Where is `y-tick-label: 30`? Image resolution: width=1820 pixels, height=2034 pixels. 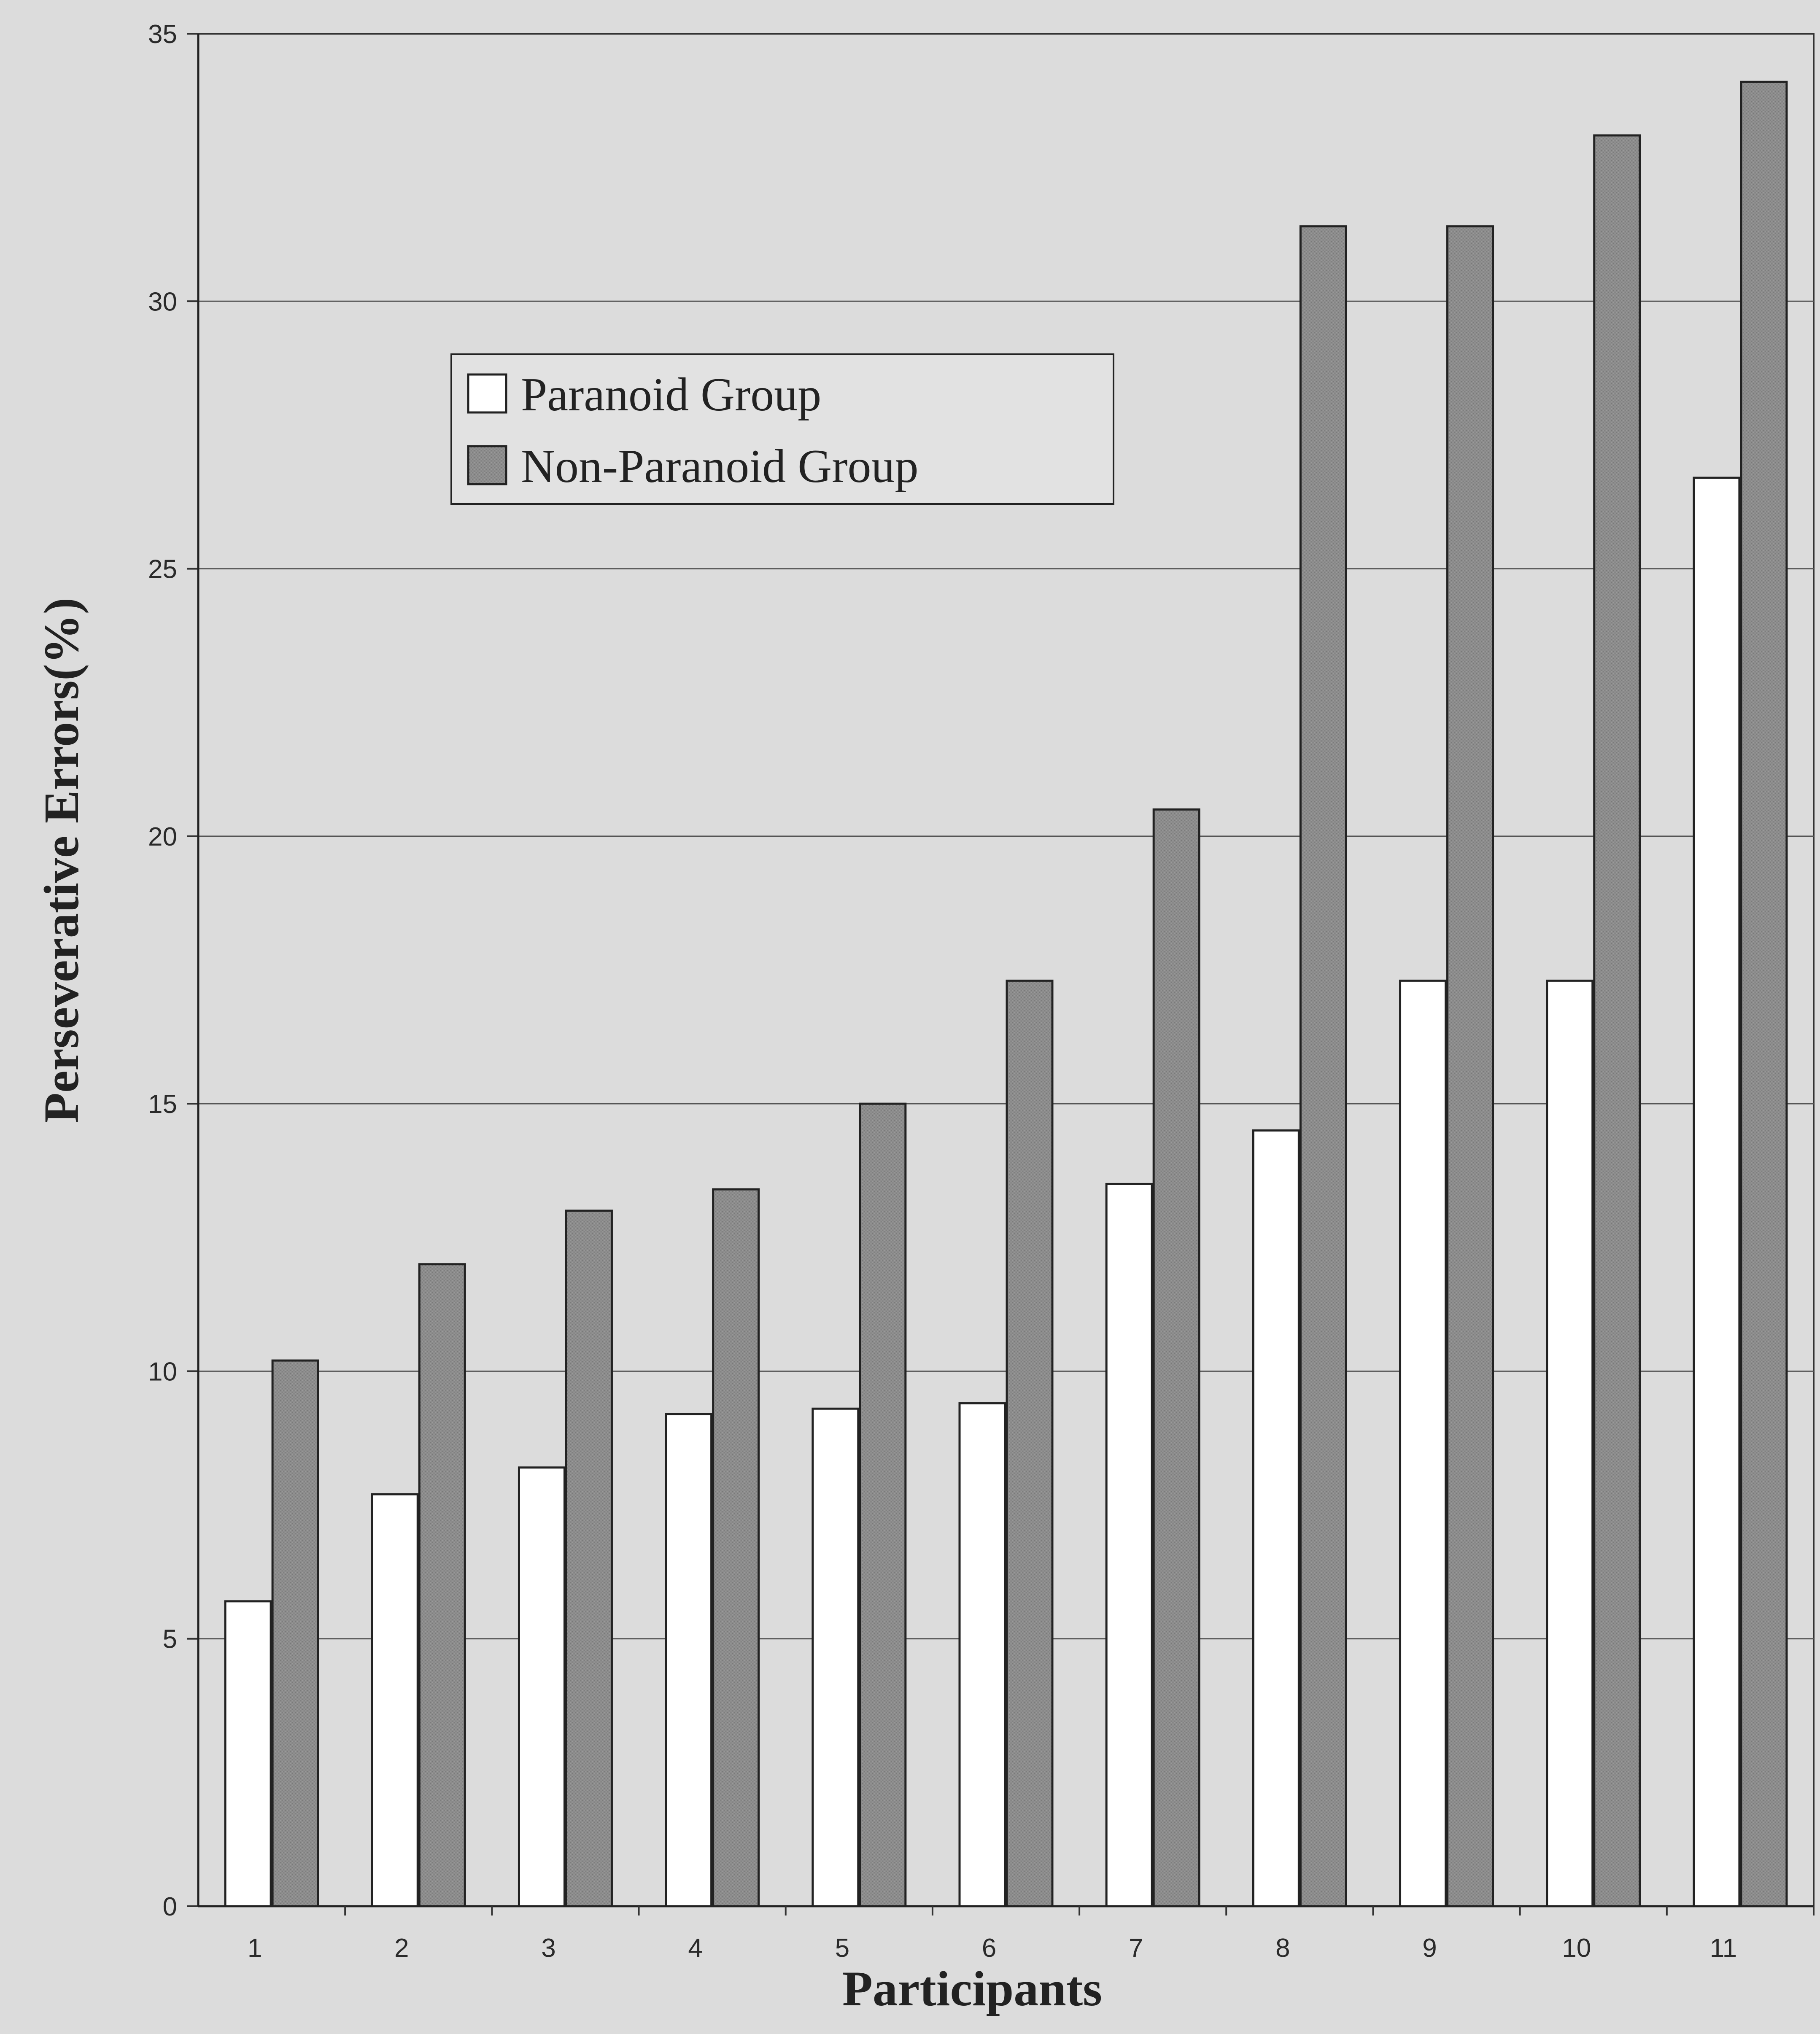 y-tick-label: 30 is located at coordinates (163, 301).